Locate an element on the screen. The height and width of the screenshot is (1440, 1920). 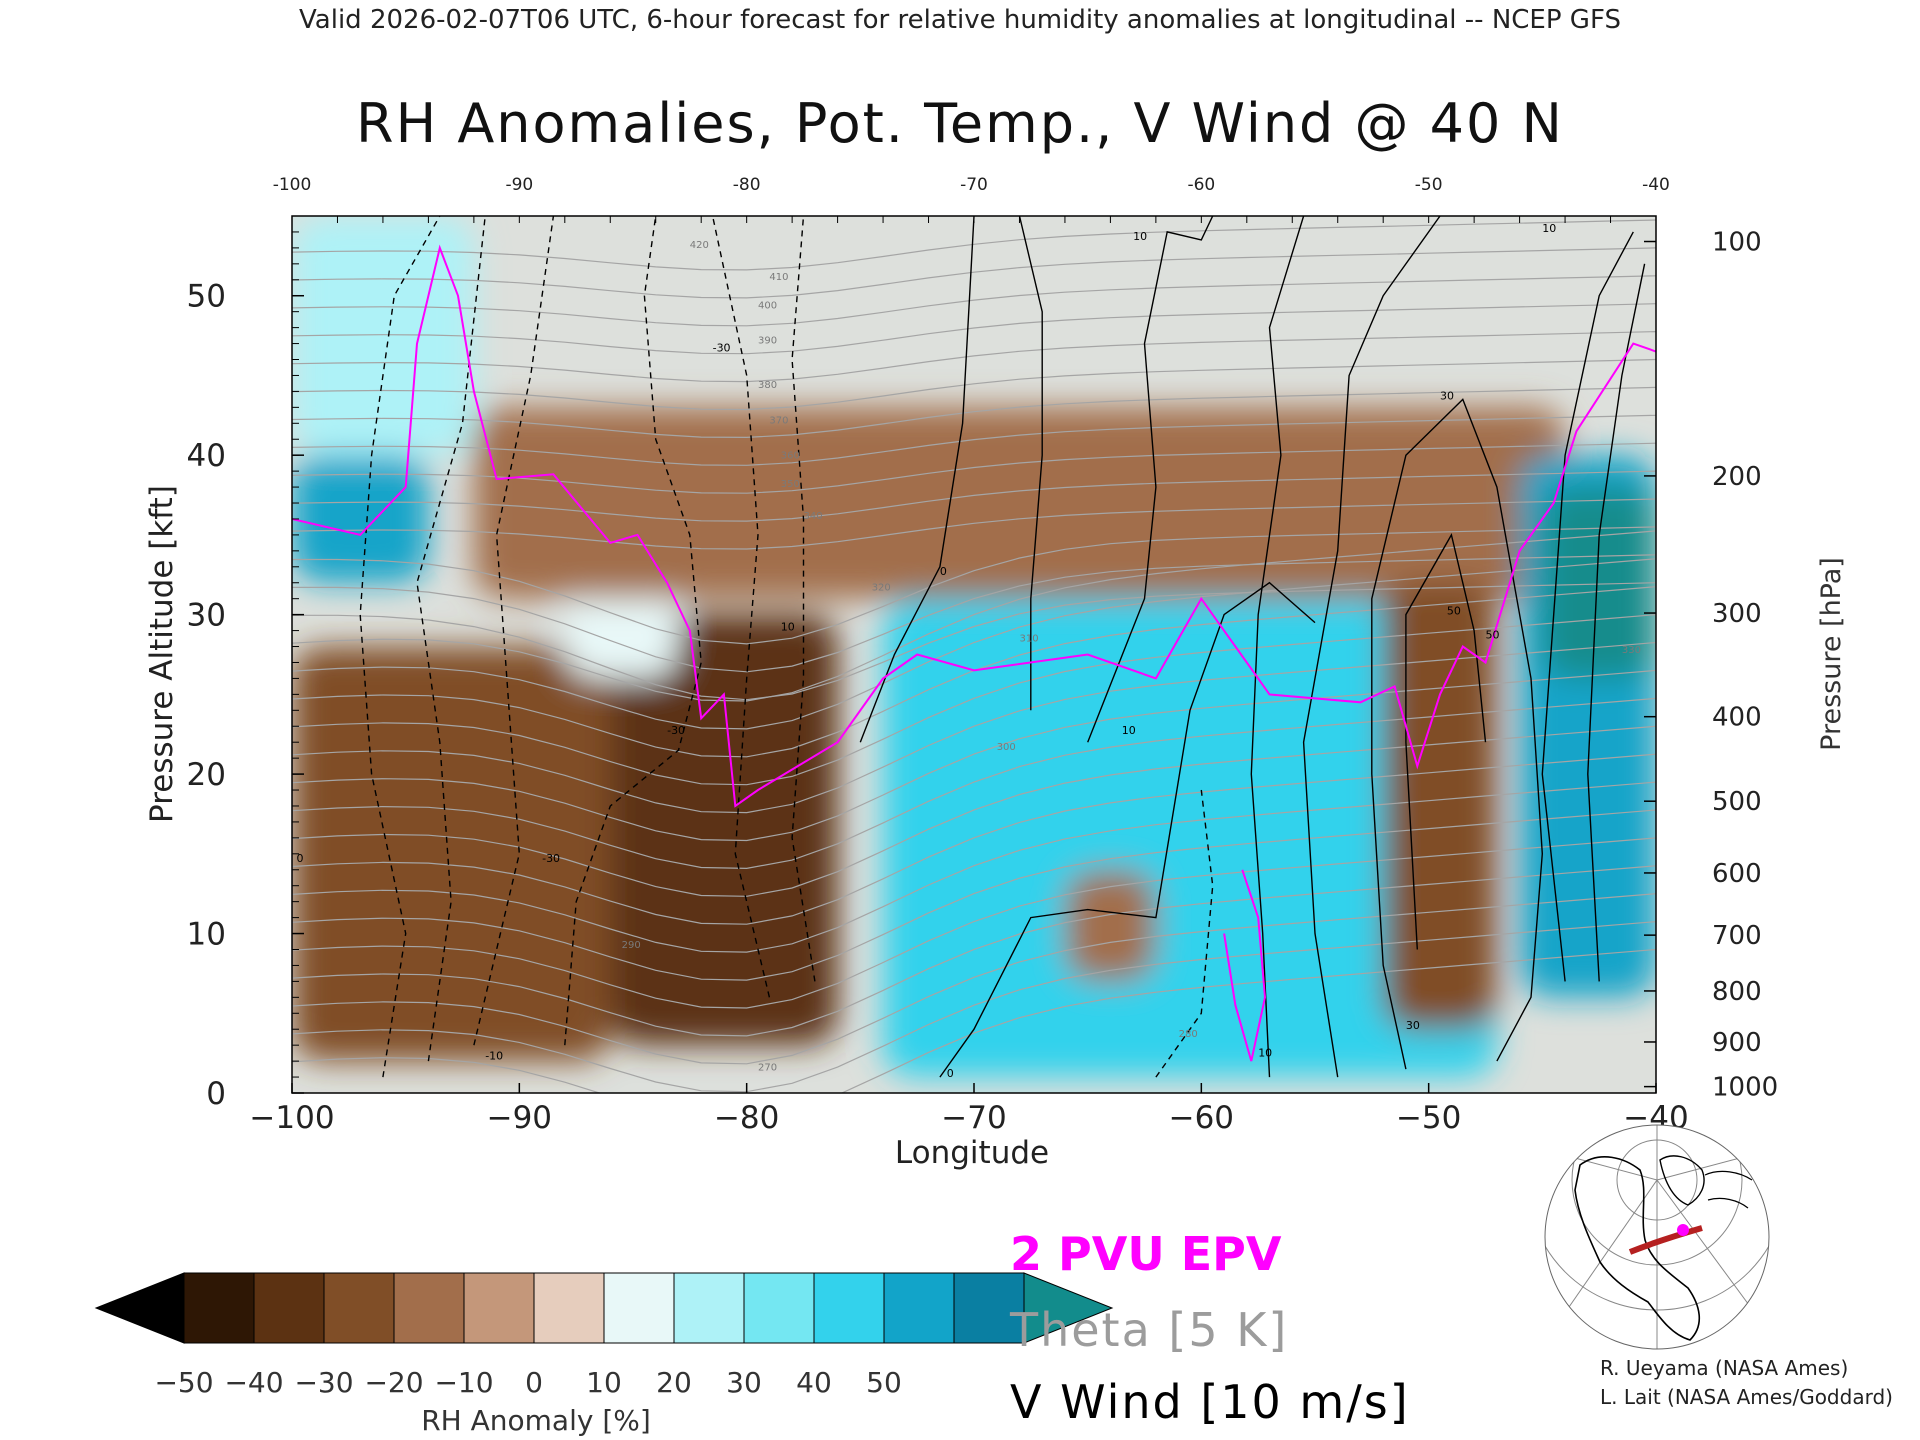
theta-label: 330 is located at coordinates (1631, 650).